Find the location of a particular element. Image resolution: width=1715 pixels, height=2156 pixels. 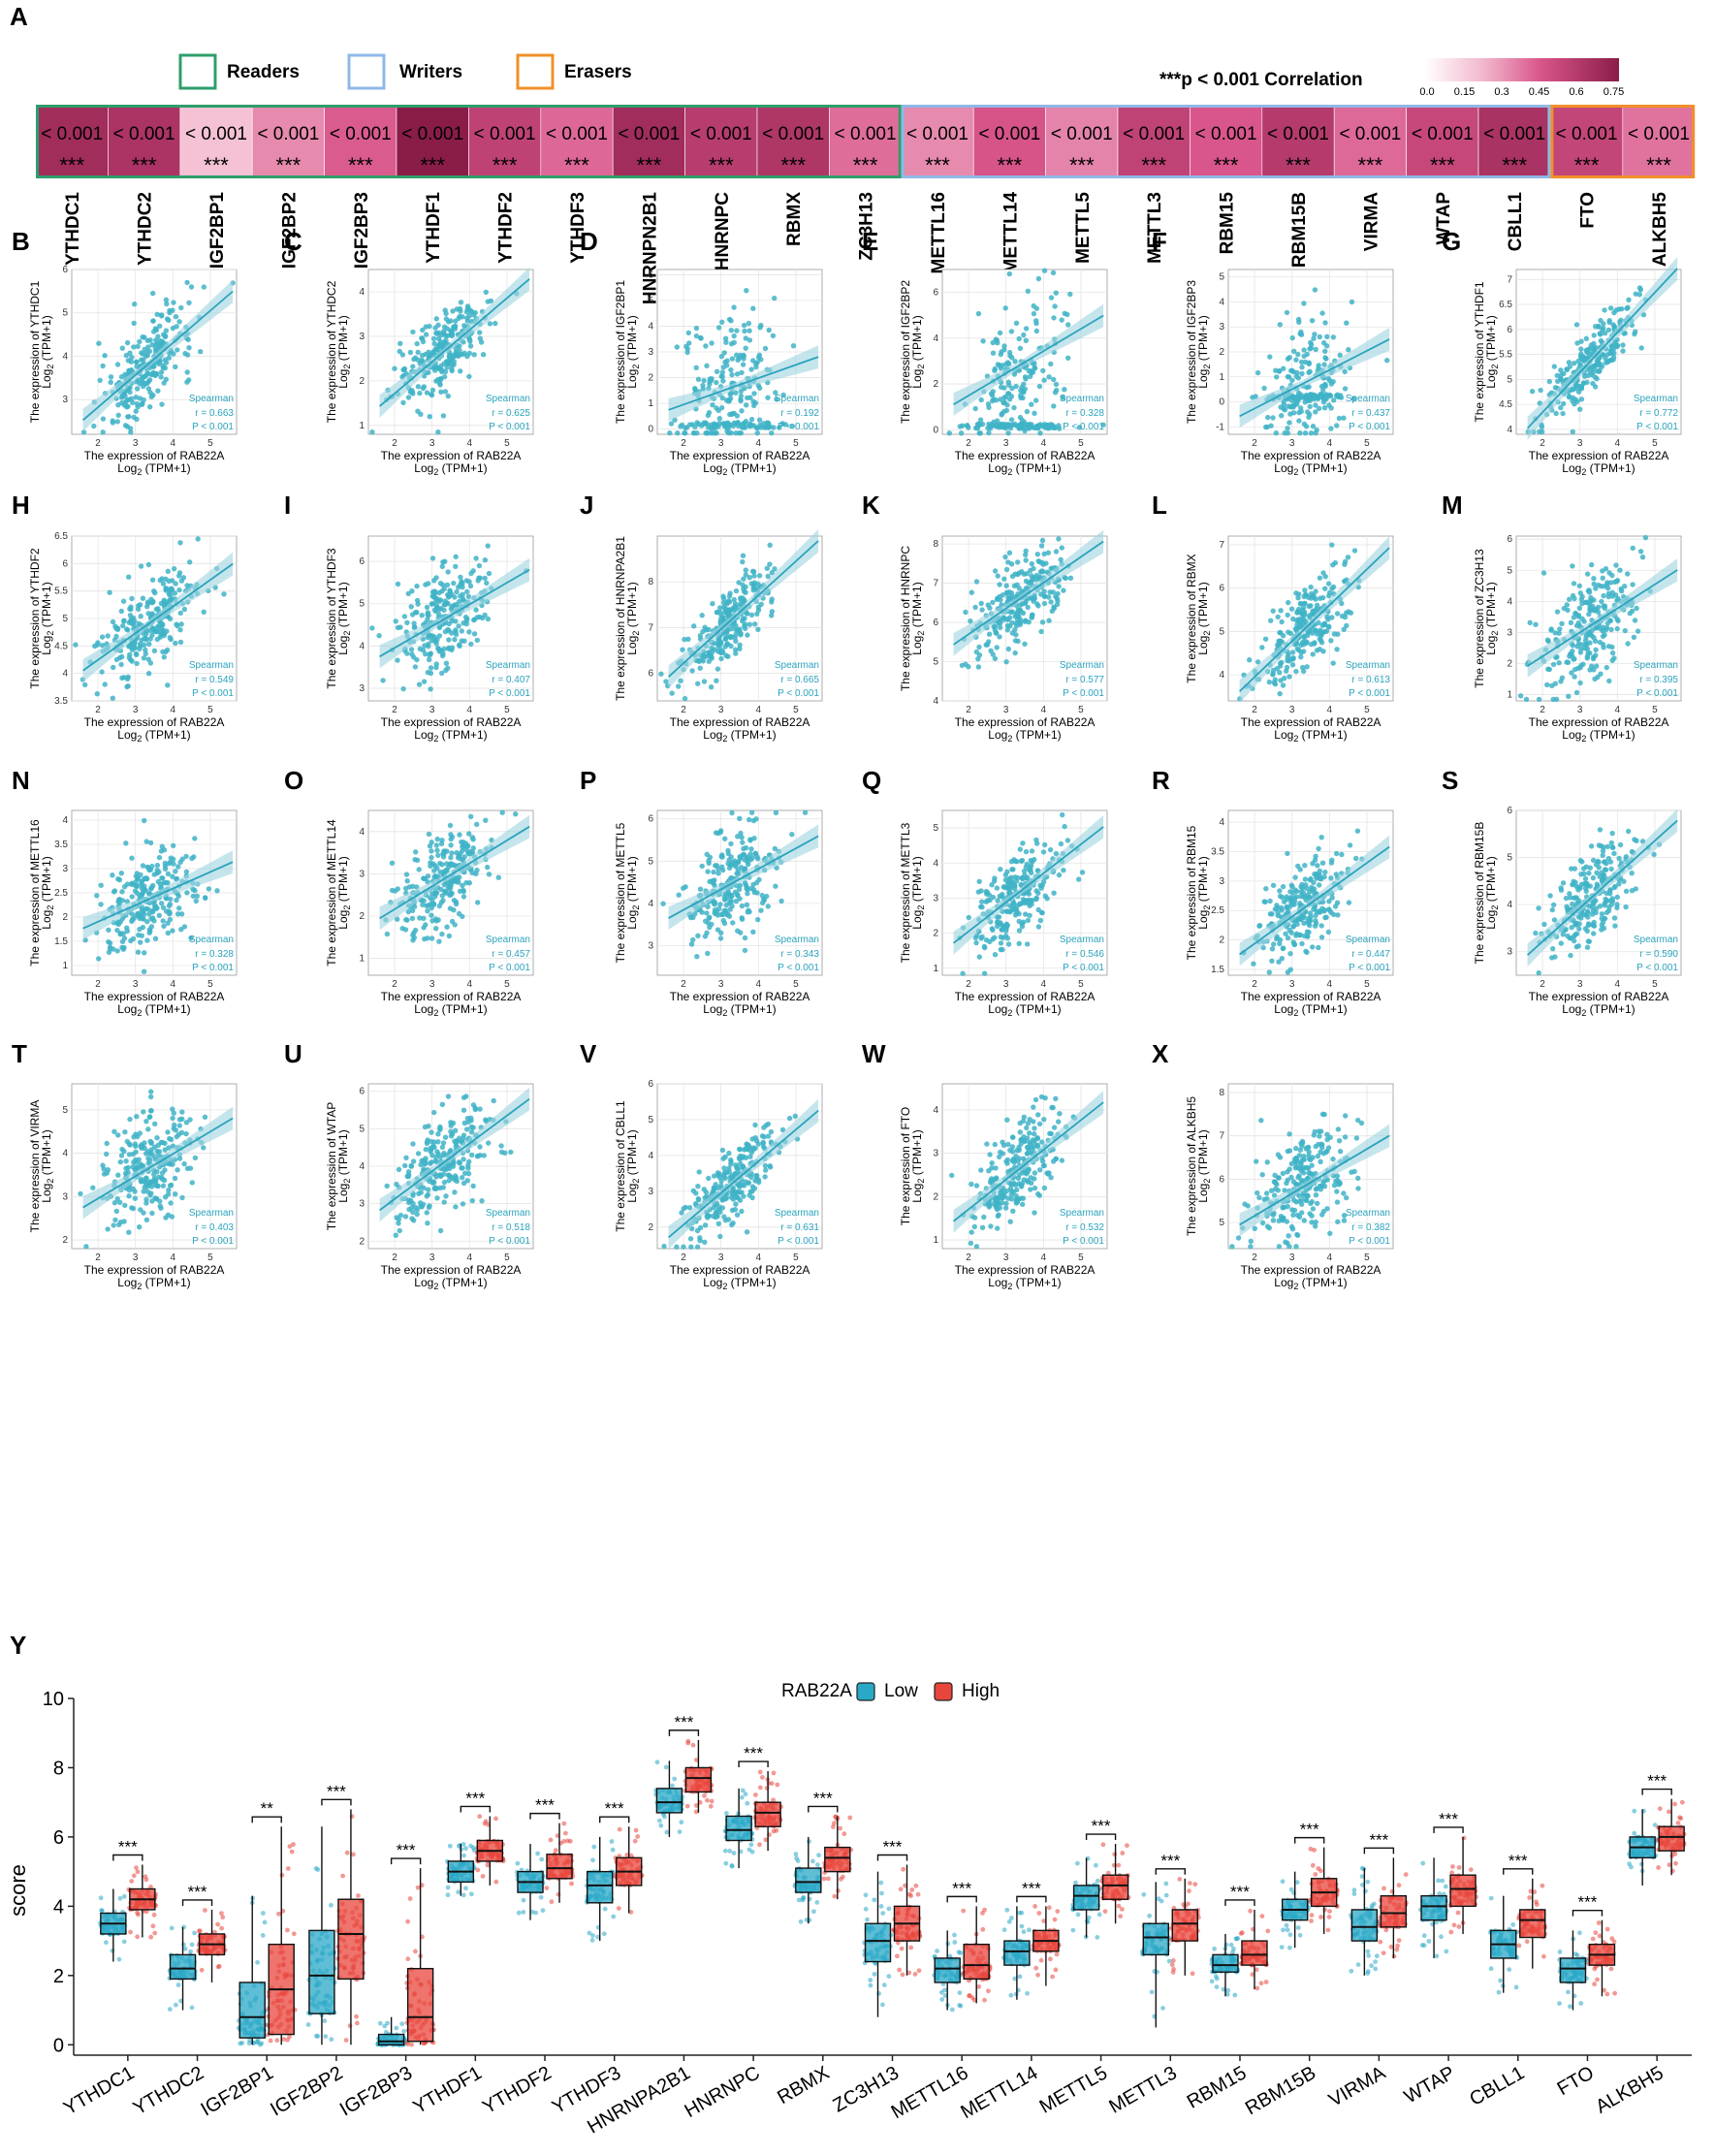

log-suffix: (TPM+1) is located at coordinates (462, 468).